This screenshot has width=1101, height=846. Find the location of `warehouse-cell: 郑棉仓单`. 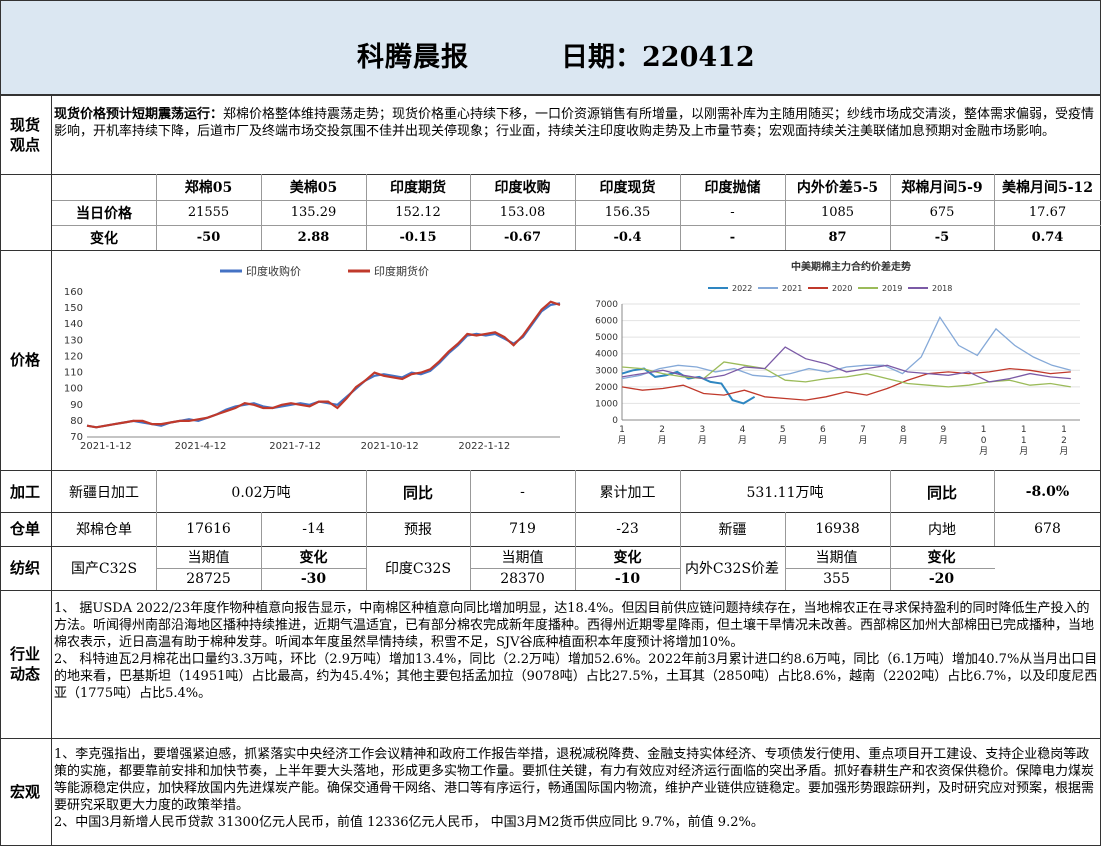

warehouse-cell: 郑棉仓单 is located at coordinates (104, 530).